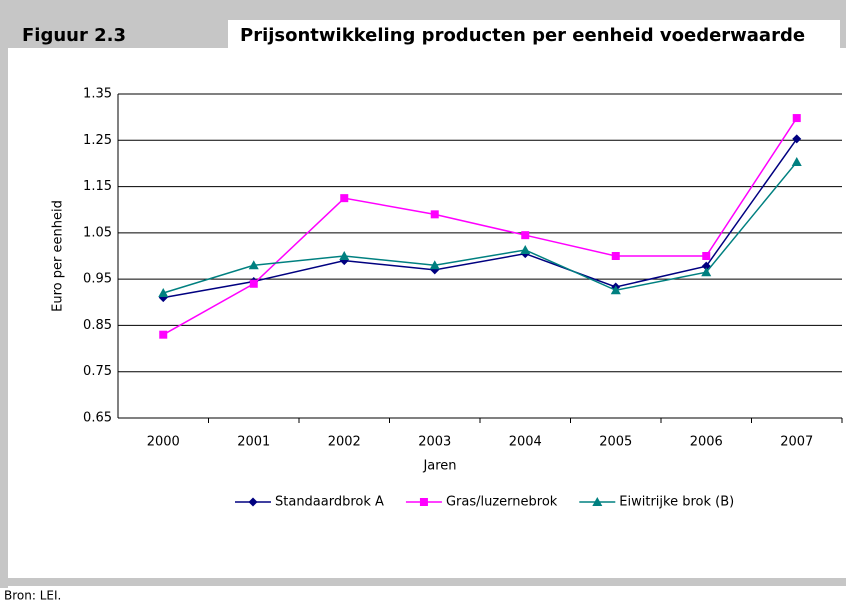 The image size is (846, 604). I want to click on x-tick-label: 2001, so click(253, 442).